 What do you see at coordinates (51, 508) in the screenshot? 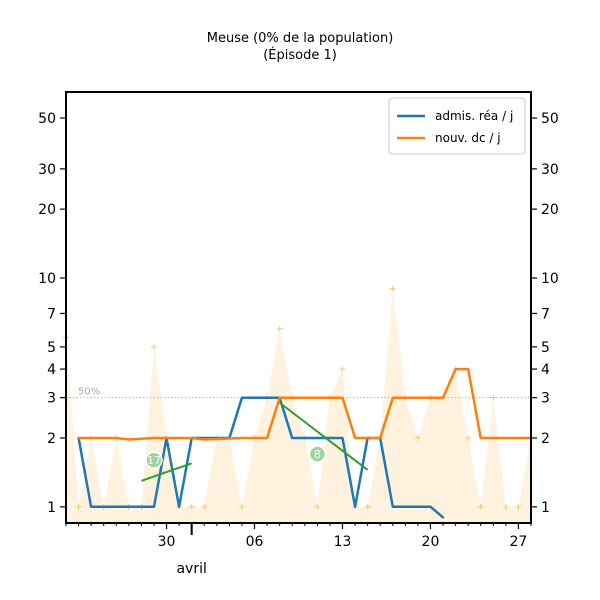
I see `y-tick-label-left: 1` at bounding box center [51, 508].